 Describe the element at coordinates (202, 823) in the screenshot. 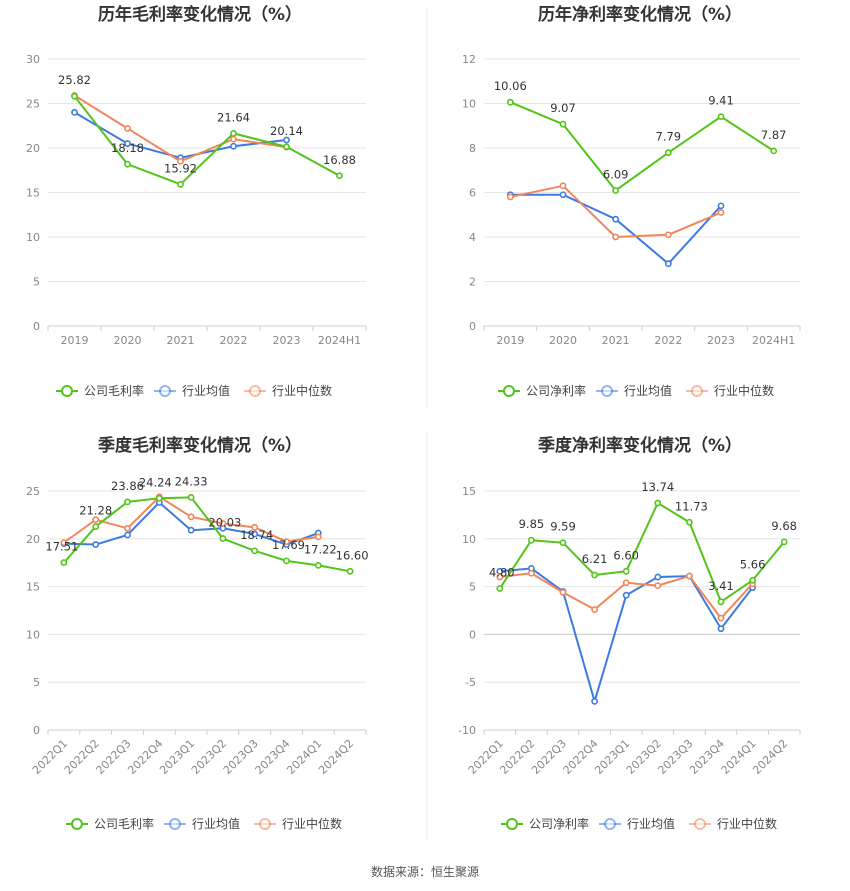

I see `quarterly-gross-legend-avg: 行业均值` at that location.